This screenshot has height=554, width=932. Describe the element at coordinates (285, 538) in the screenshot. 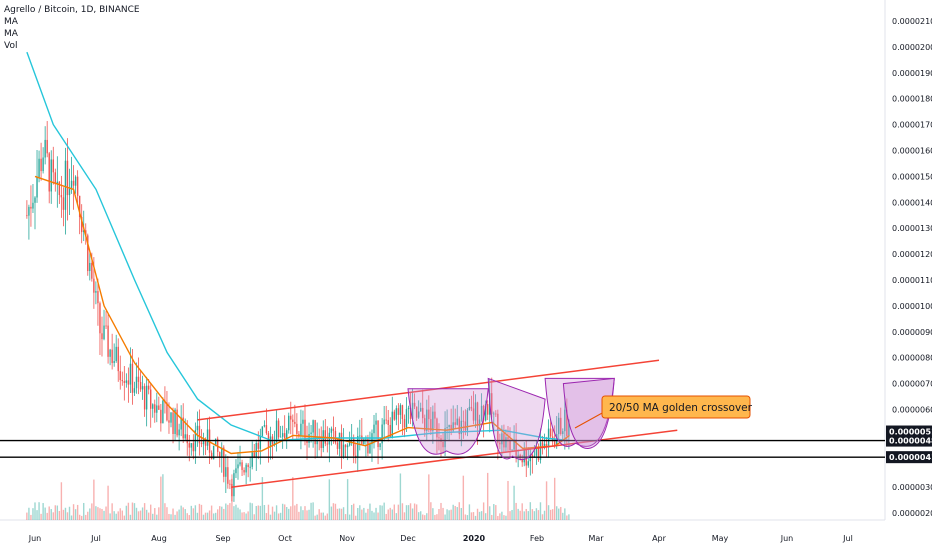

I see `x-tick-label: Oct` at that location.